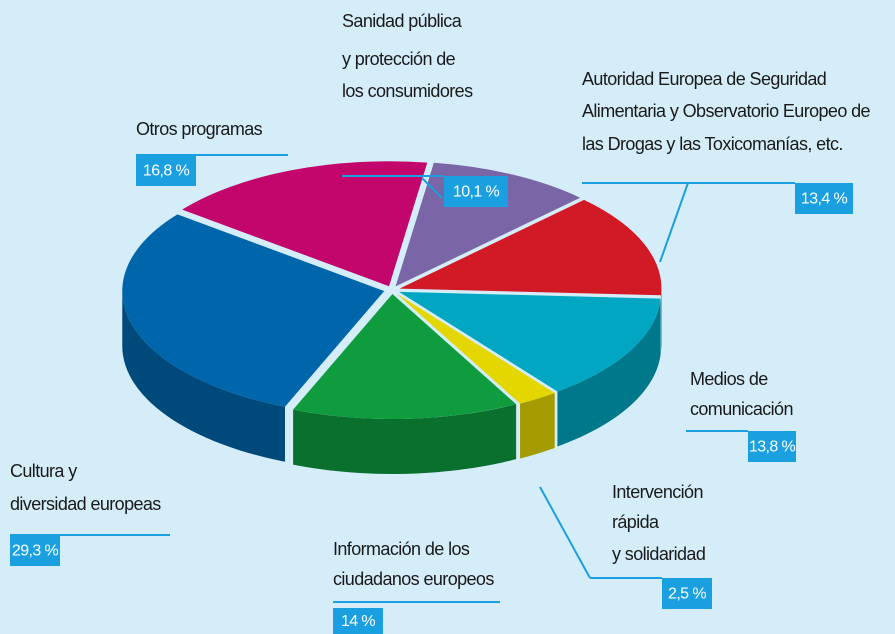 This screenshot has height=634, width=895. I want to click on category-label: rápida, so click(636, 522).